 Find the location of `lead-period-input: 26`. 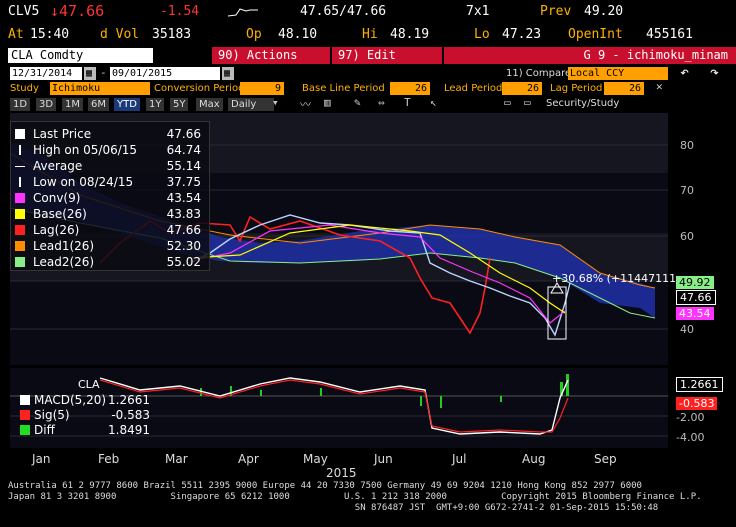

lead-period-input: 26 is located at coordinates (522, 88).